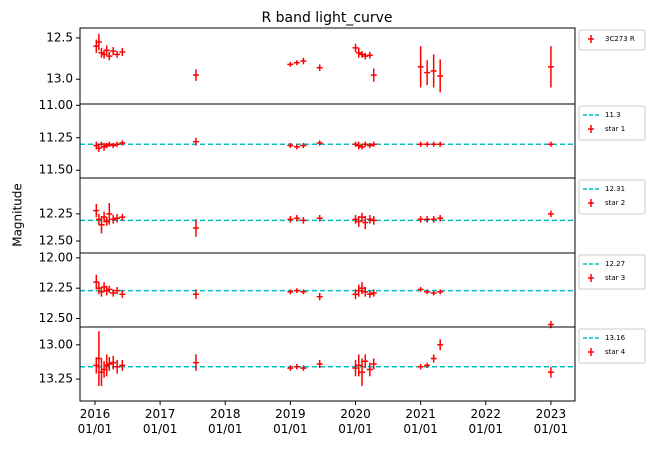 This screenshot has width=655, height=451. What do you see at coordinates (615, 278) in the screenshot?
I see `legend-label: star 3` at bounding box center [615, 278].